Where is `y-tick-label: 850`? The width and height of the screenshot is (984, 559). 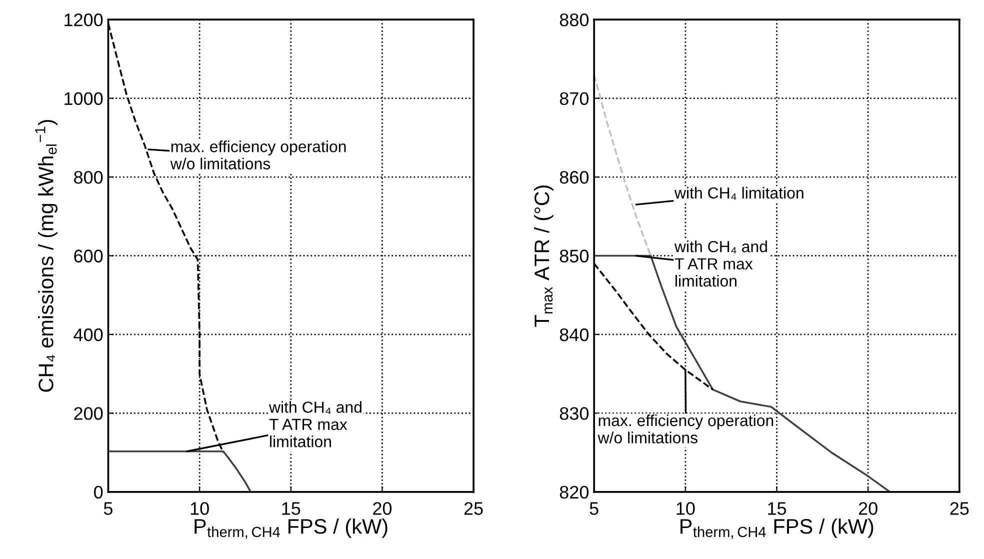
y-tick-label: 850 is located at coordinates (574, 256).